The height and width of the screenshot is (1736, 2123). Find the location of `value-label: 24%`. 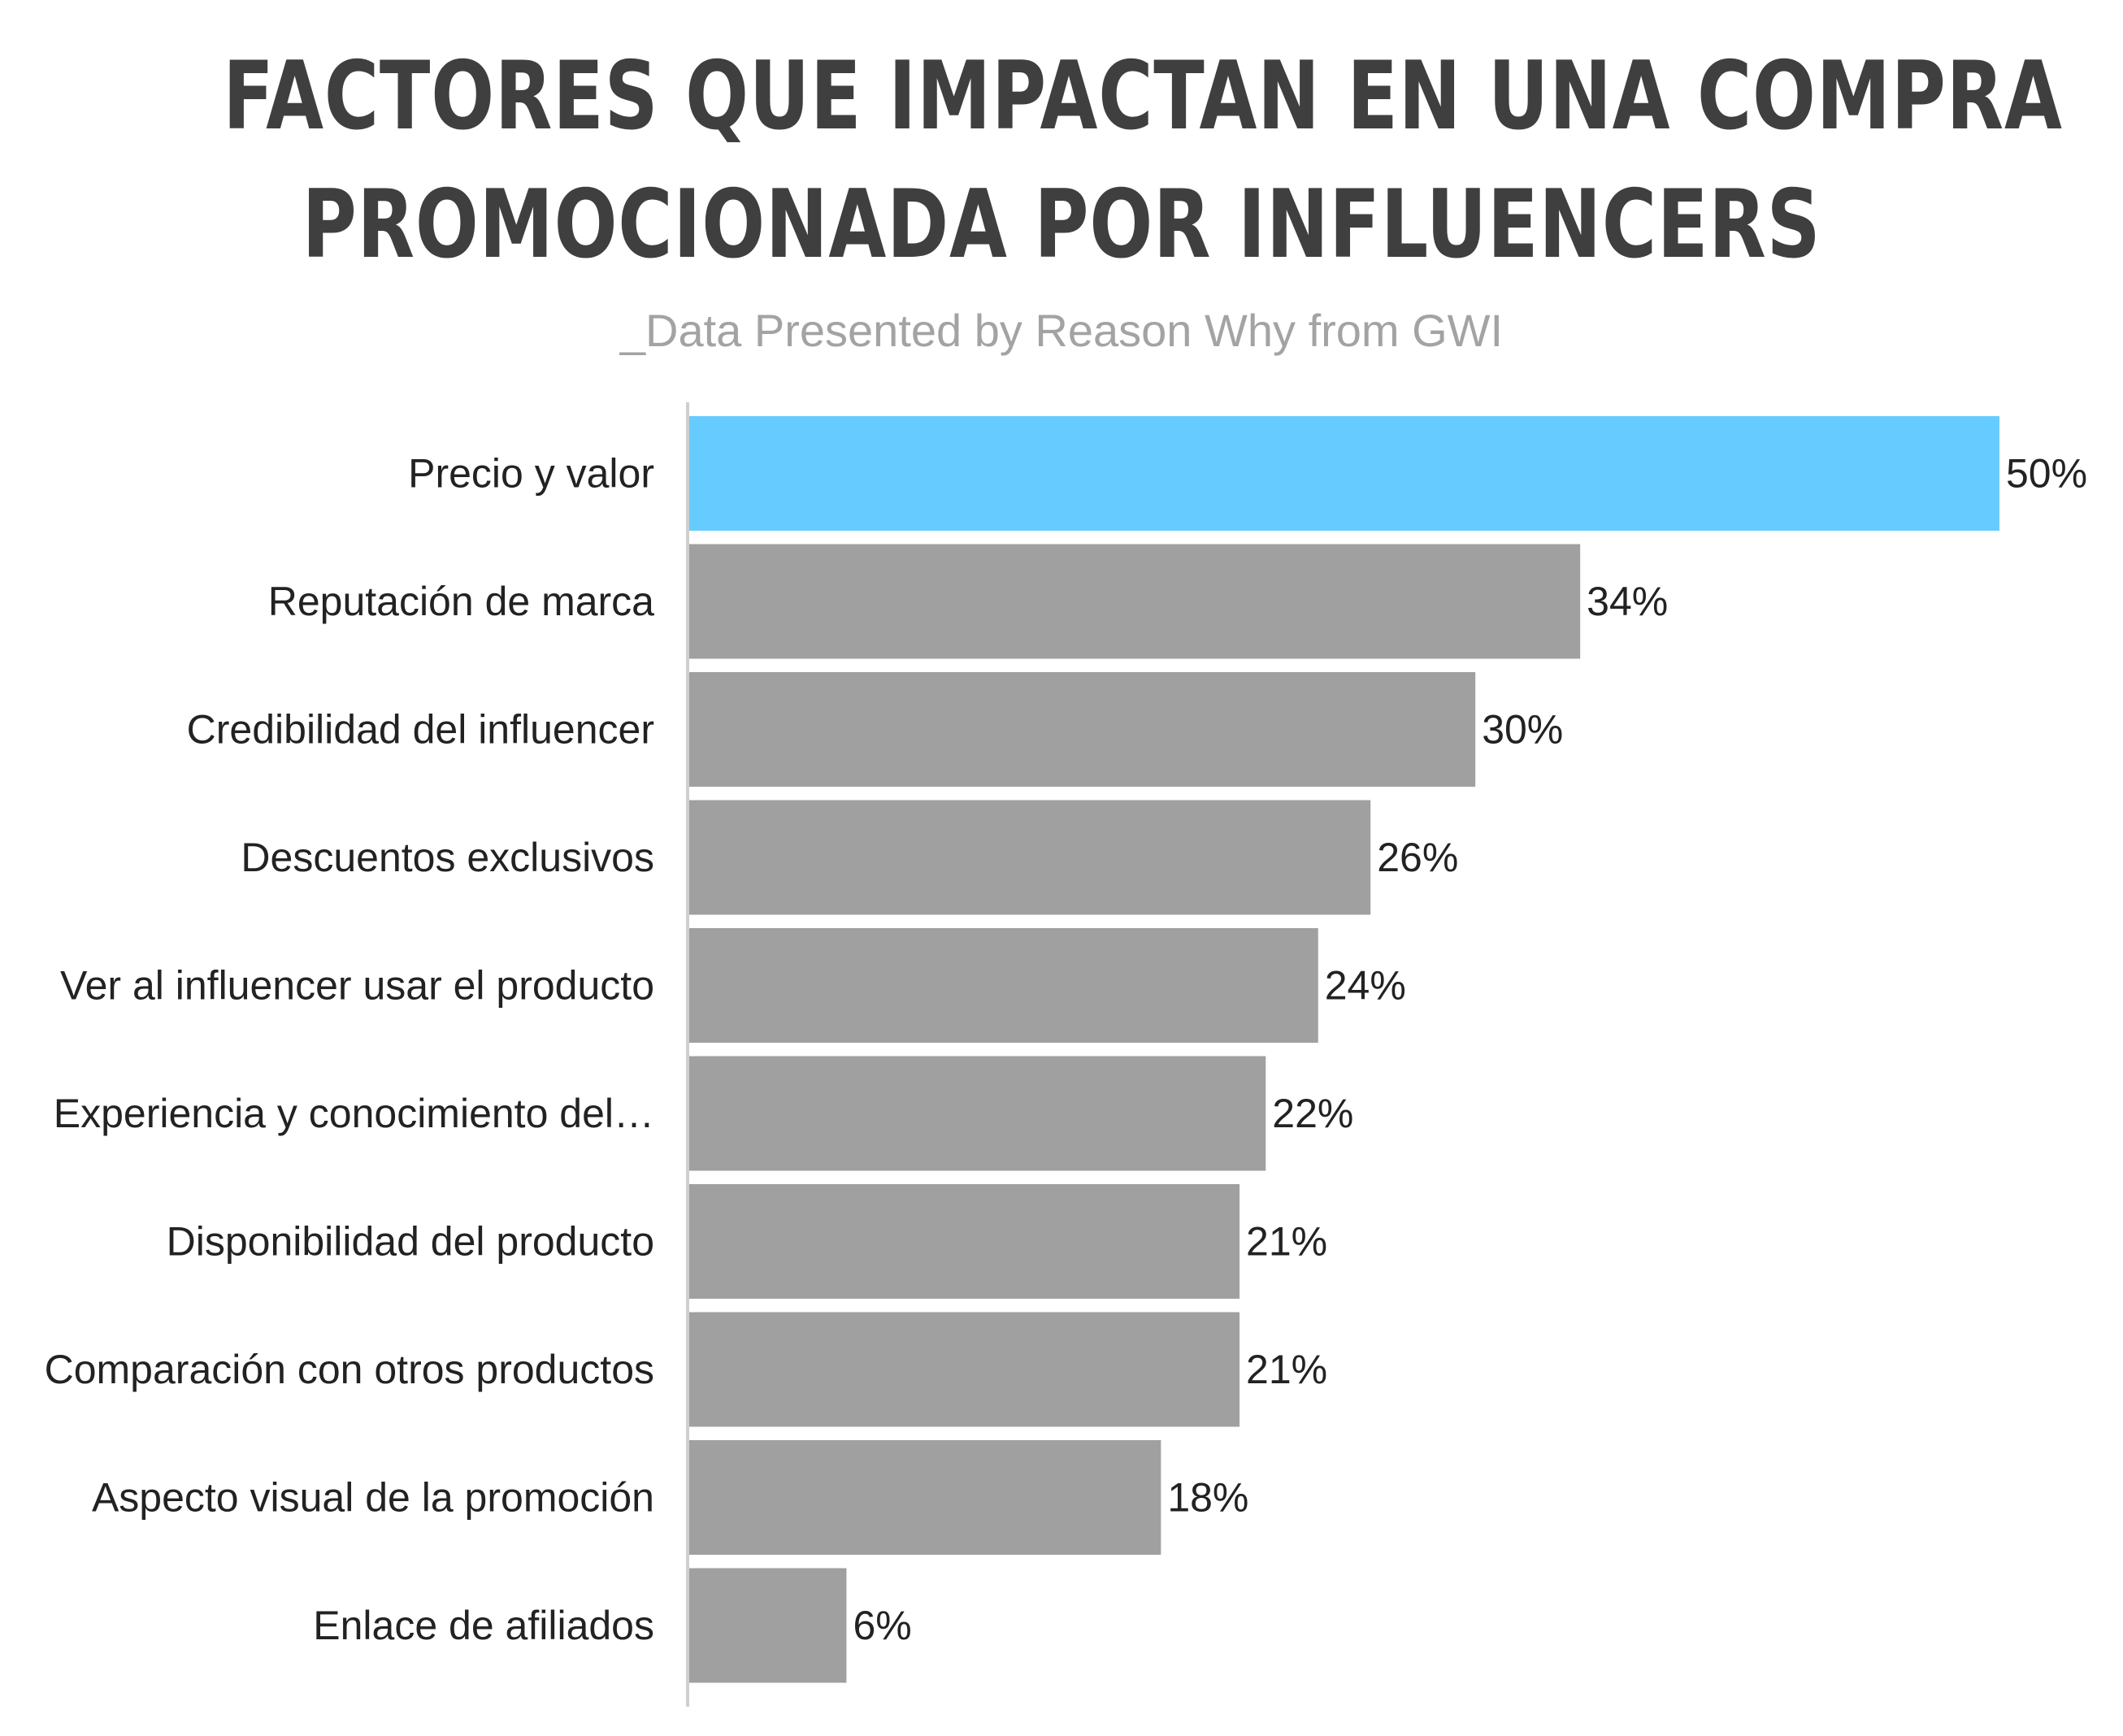

value-label: 24% is located at coordinates (1365, 986).